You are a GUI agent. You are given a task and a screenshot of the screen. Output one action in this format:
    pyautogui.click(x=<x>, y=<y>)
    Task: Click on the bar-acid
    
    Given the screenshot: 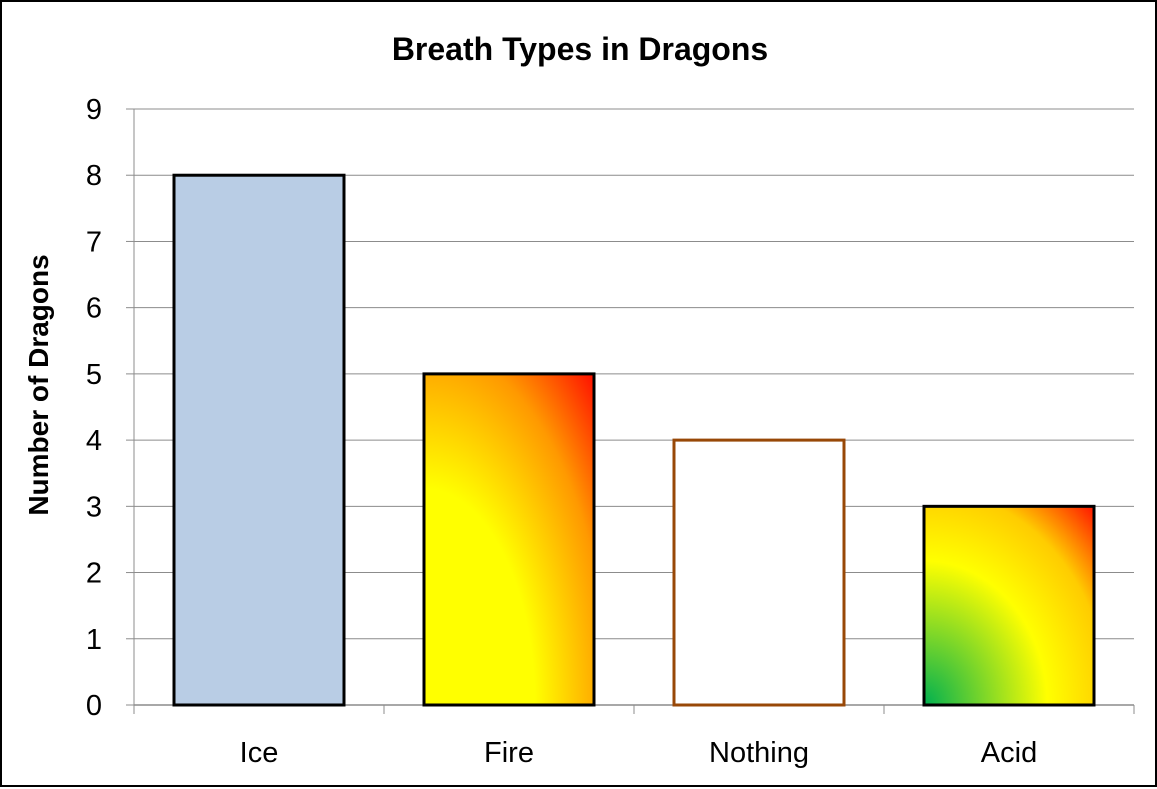 What is the action you would take?
    pyautogui.click(x=1009, y=605)
    